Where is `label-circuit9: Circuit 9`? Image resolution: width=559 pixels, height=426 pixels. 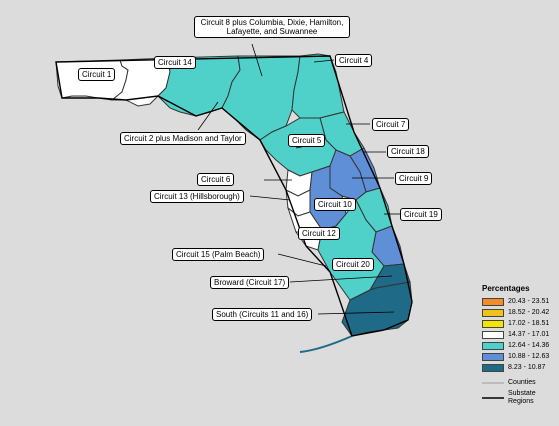
label-circuit9: Circuit 9 is located at coordinates (414, 178).